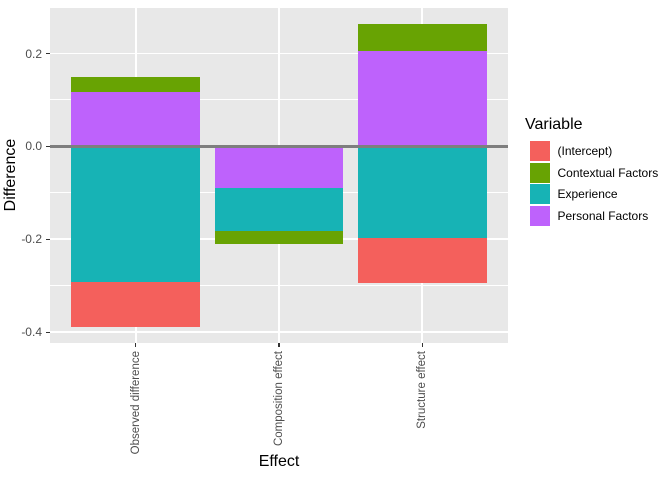  I want to click on legend-label: Experience, so click(587, 194).